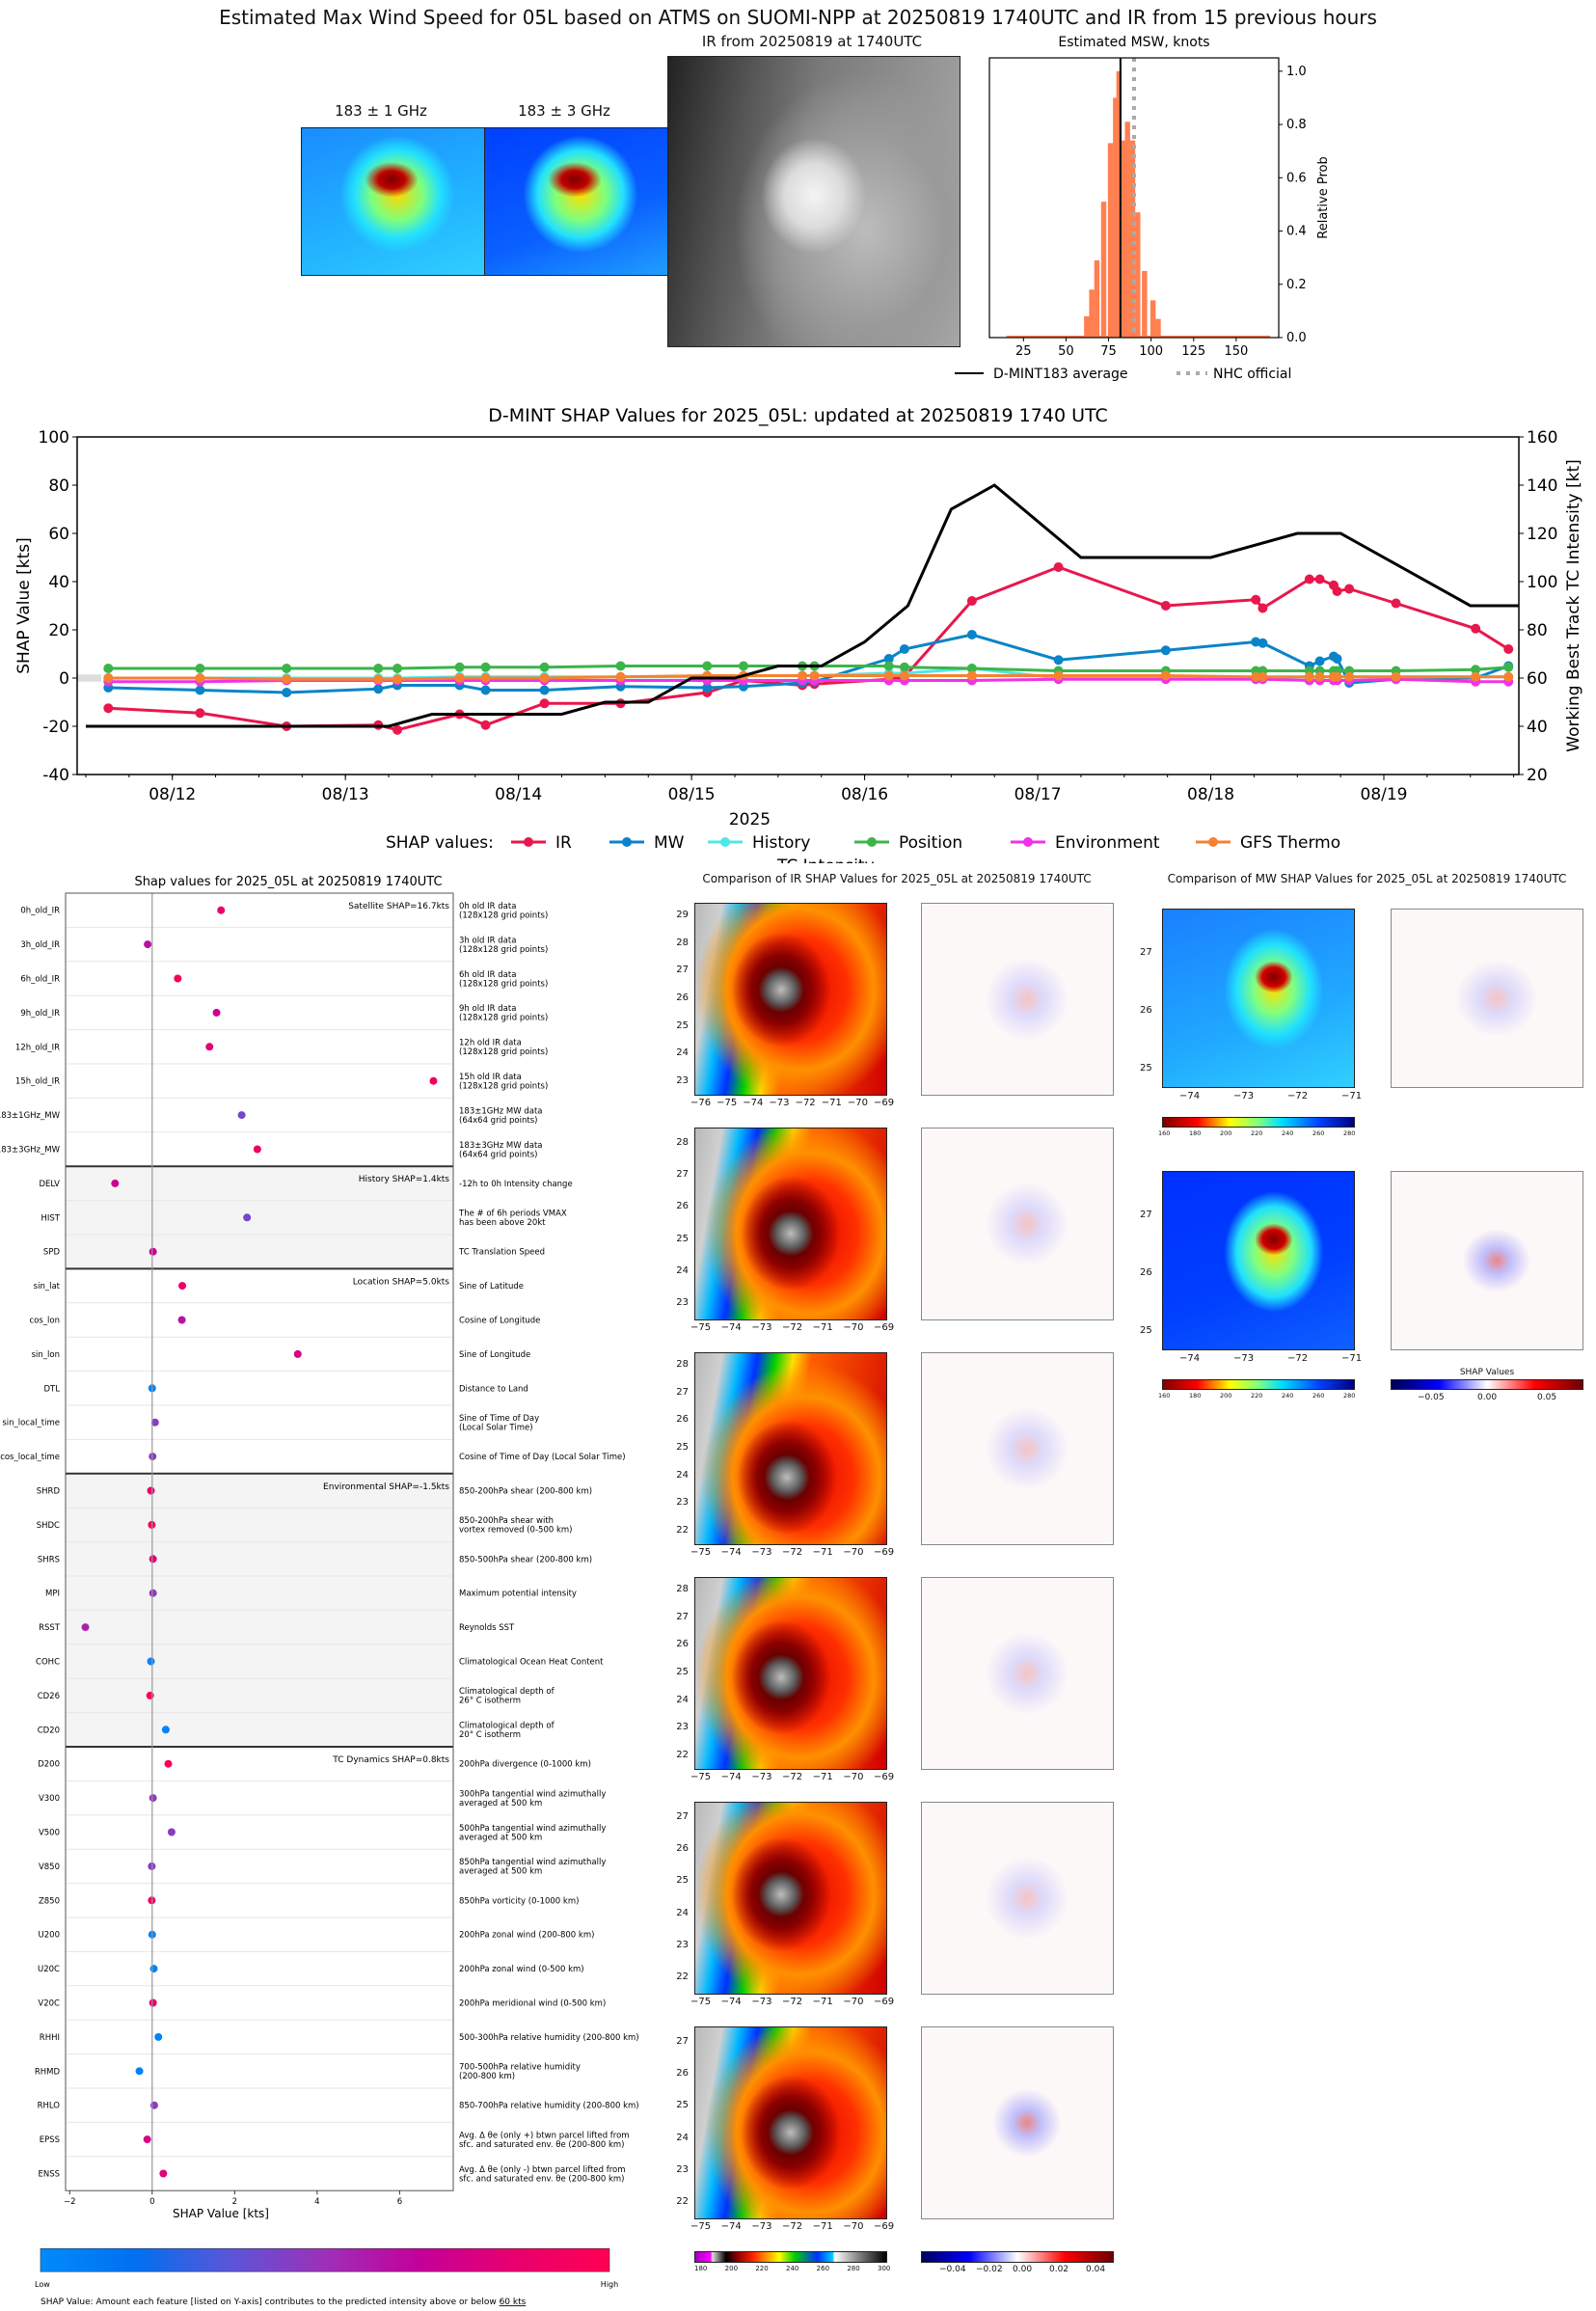 The image size is (1596, 2311). What do you see at coordinates (1297, 338) in the screenshot?
I see `y-tick-label: 0.0` at bounding box center [1297, 338].